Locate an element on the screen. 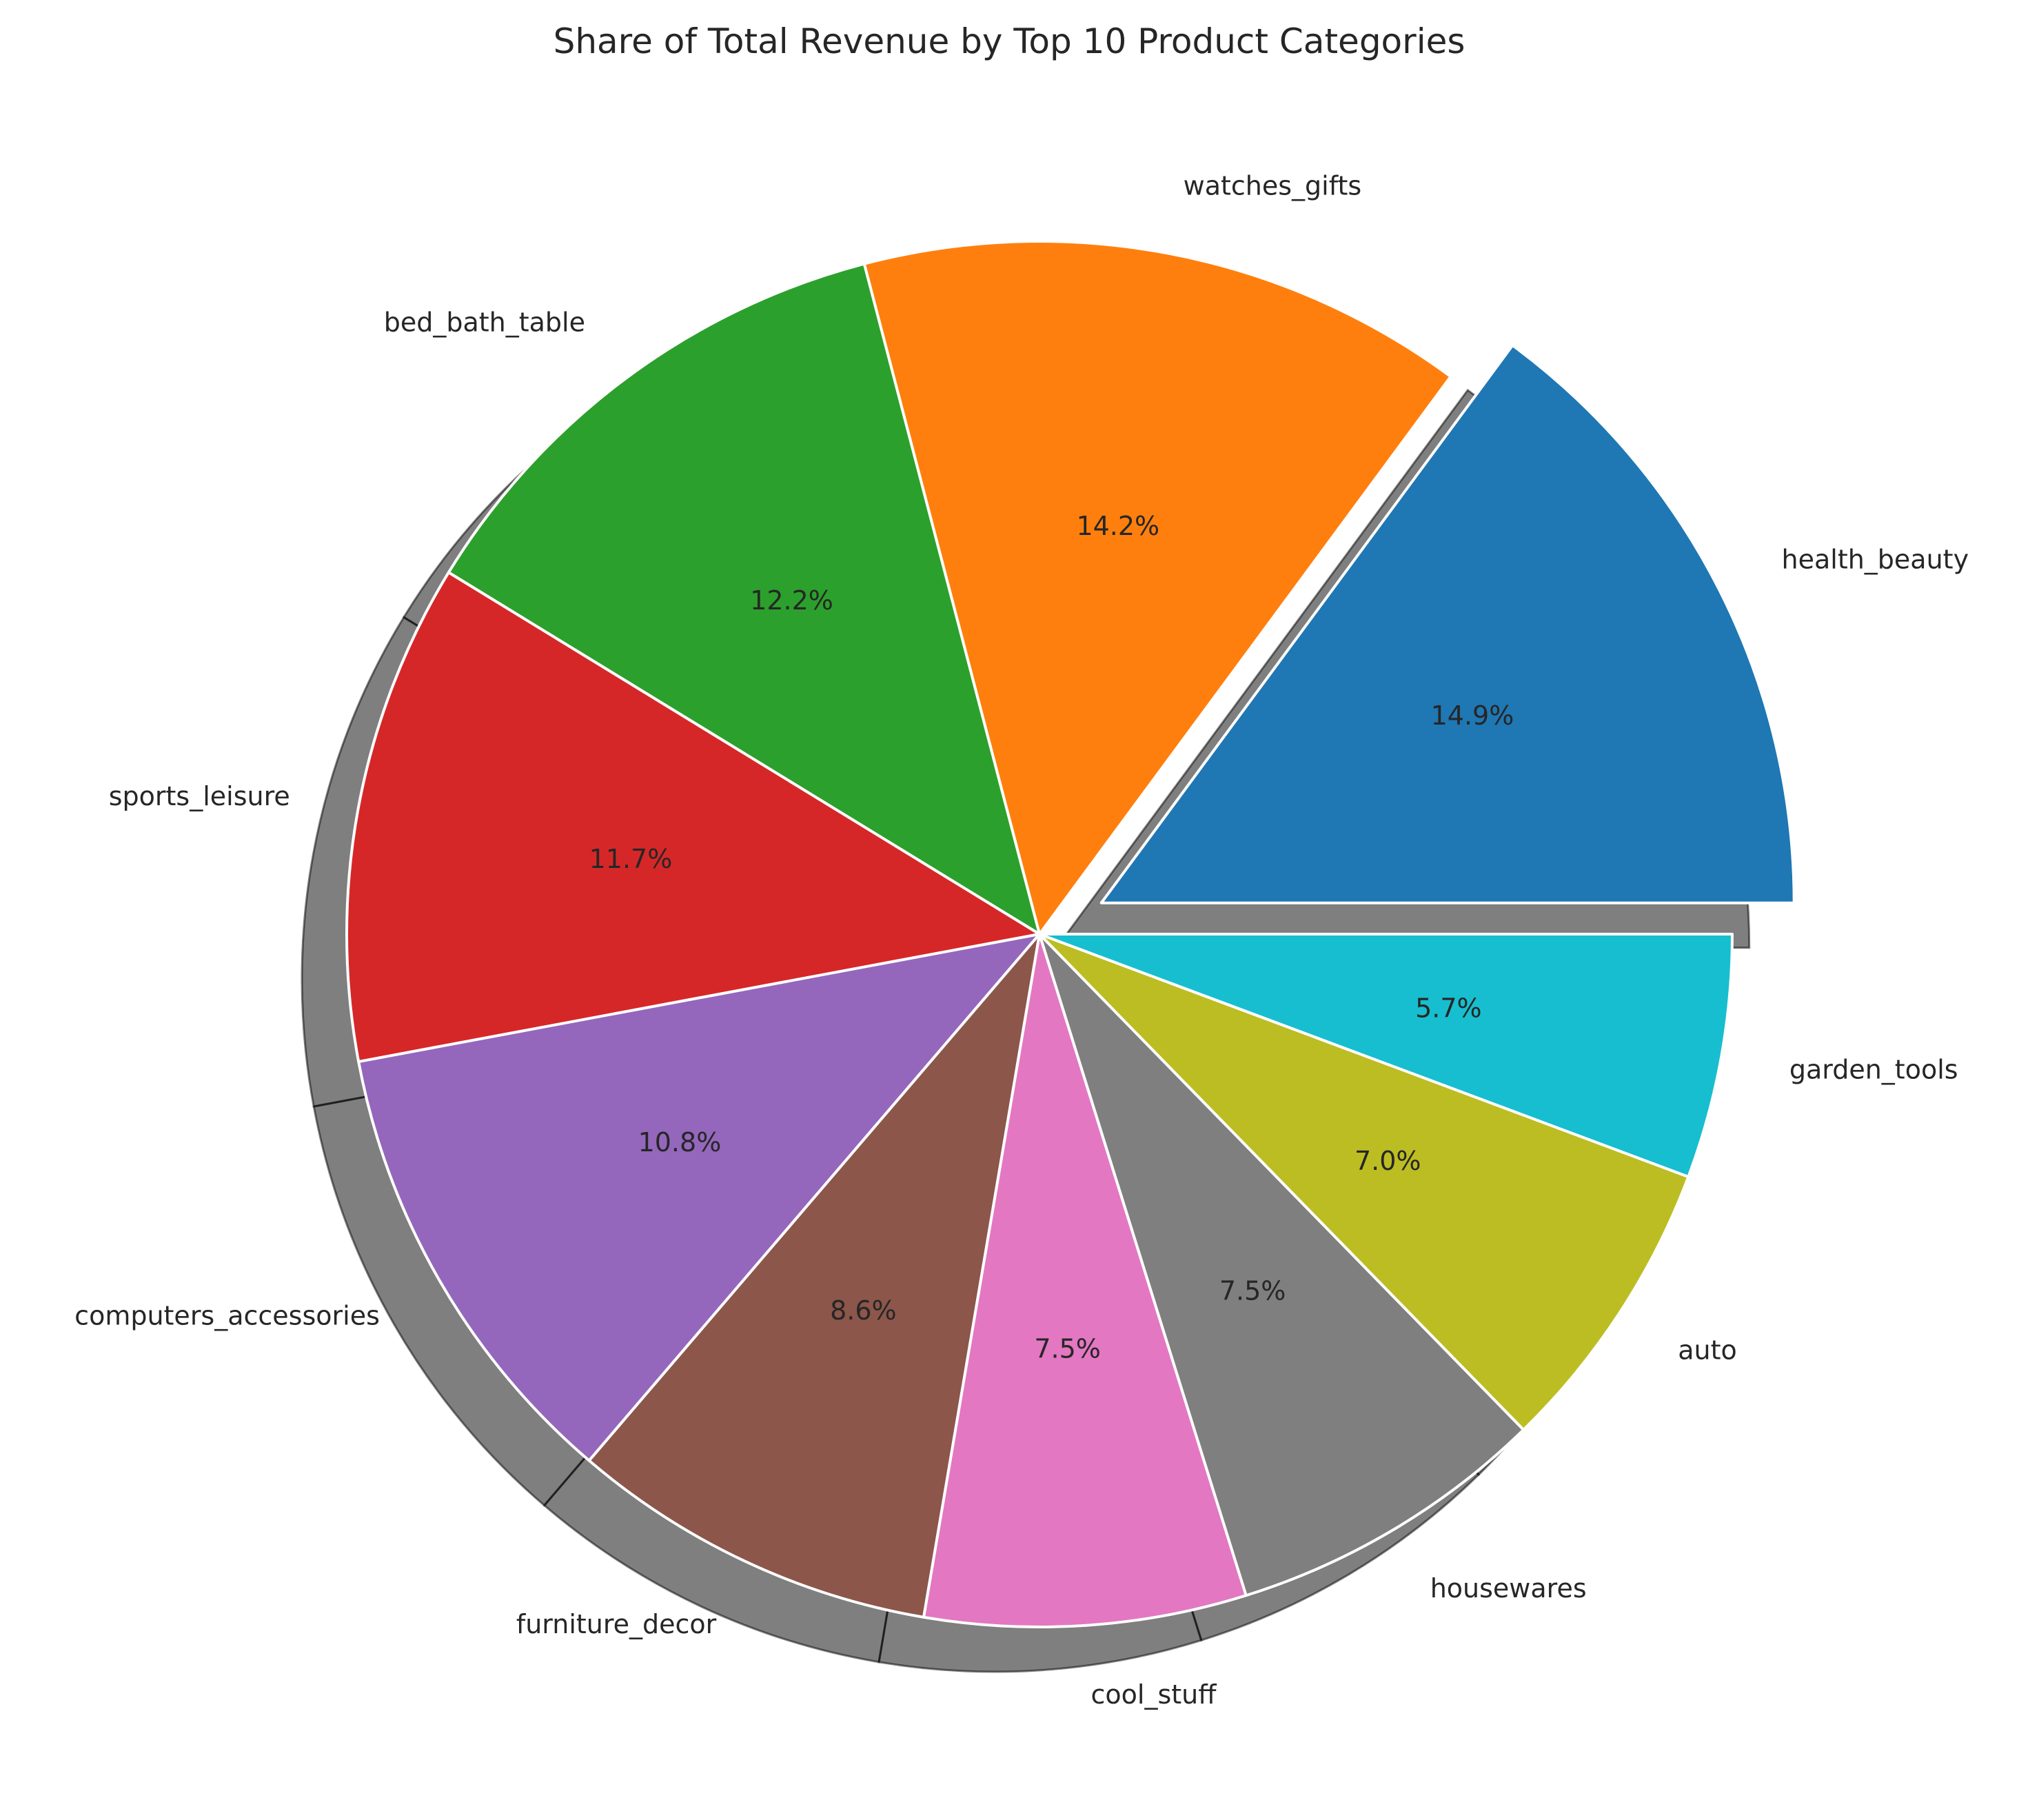  slice-pct-label-furniture-decor: 8.6% is located at coordinates (863, 1310).